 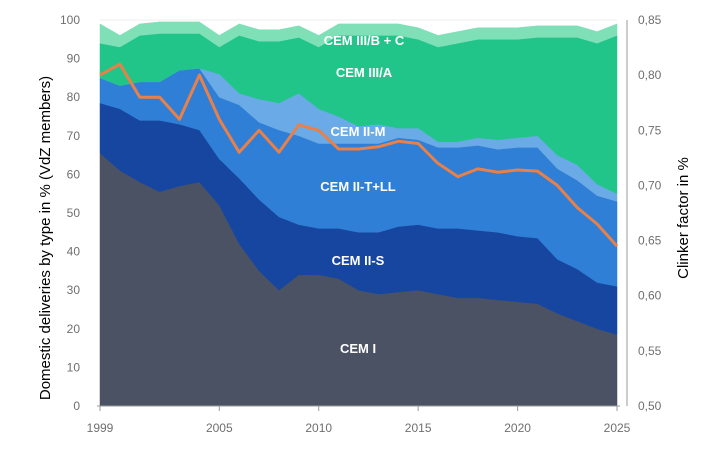 What do you see at coordinates (358, 348) in the screenshot?
I see `series-label-cem-i: CEM I` at bounding box center [358, 348].